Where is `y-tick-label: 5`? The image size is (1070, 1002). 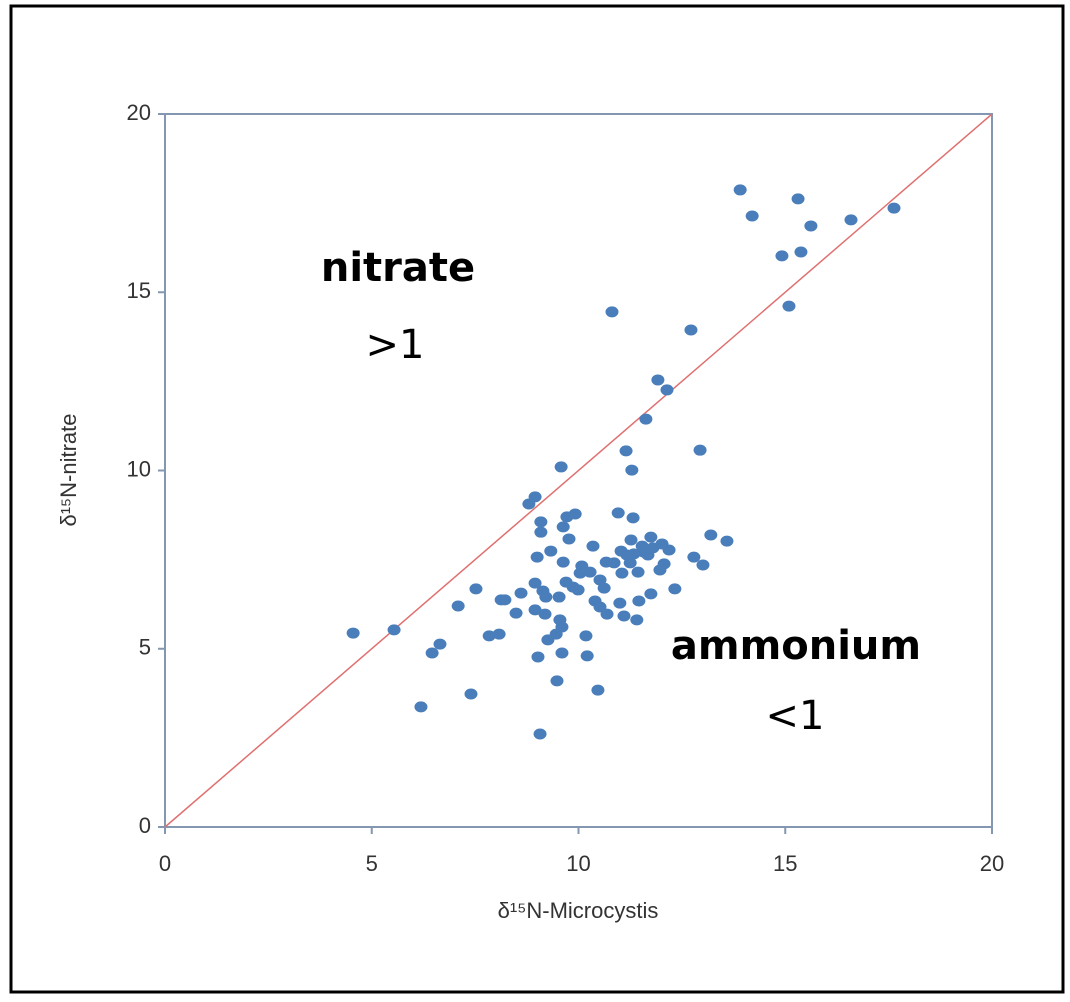
y-tick-label: 5 is located at coordinates (145, 647).